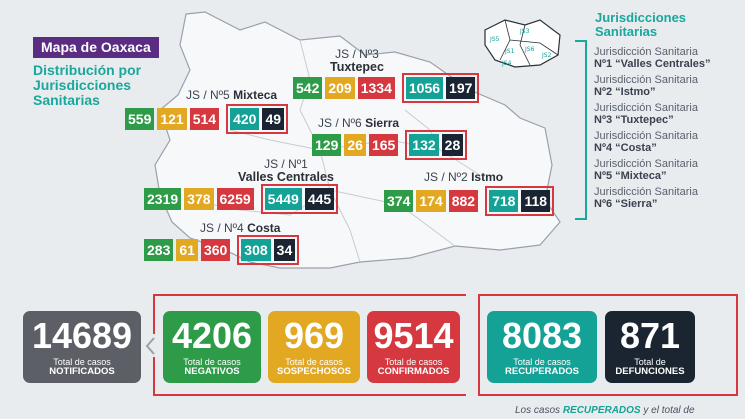  Describe the element at coordinates (413, 347) in the screenshot. I see `total-confirmados: 9514 Total de casos CONFIRMADOS` at that location.